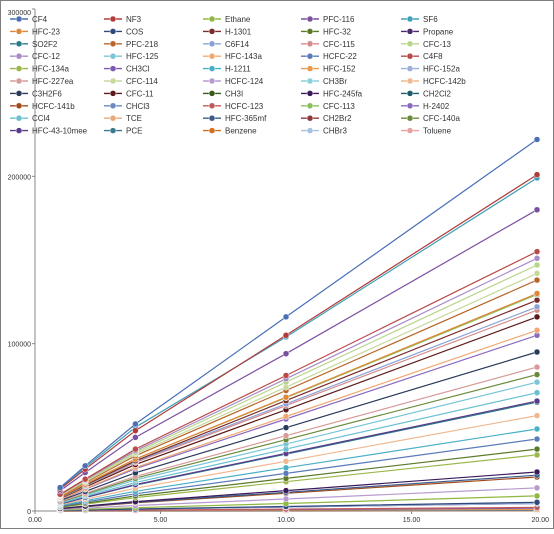 Image resolution: width=554 pixels, height=534 pixels. I want to click on legend-label: CFC-115, so click(339, 44).